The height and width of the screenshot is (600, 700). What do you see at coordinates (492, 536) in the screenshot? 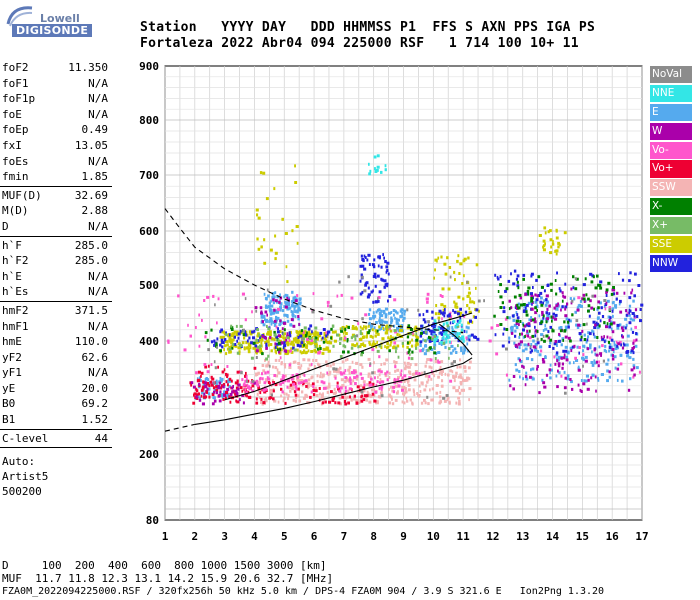
I see `x-tick-label: 12` at bounding box center [492, 536].